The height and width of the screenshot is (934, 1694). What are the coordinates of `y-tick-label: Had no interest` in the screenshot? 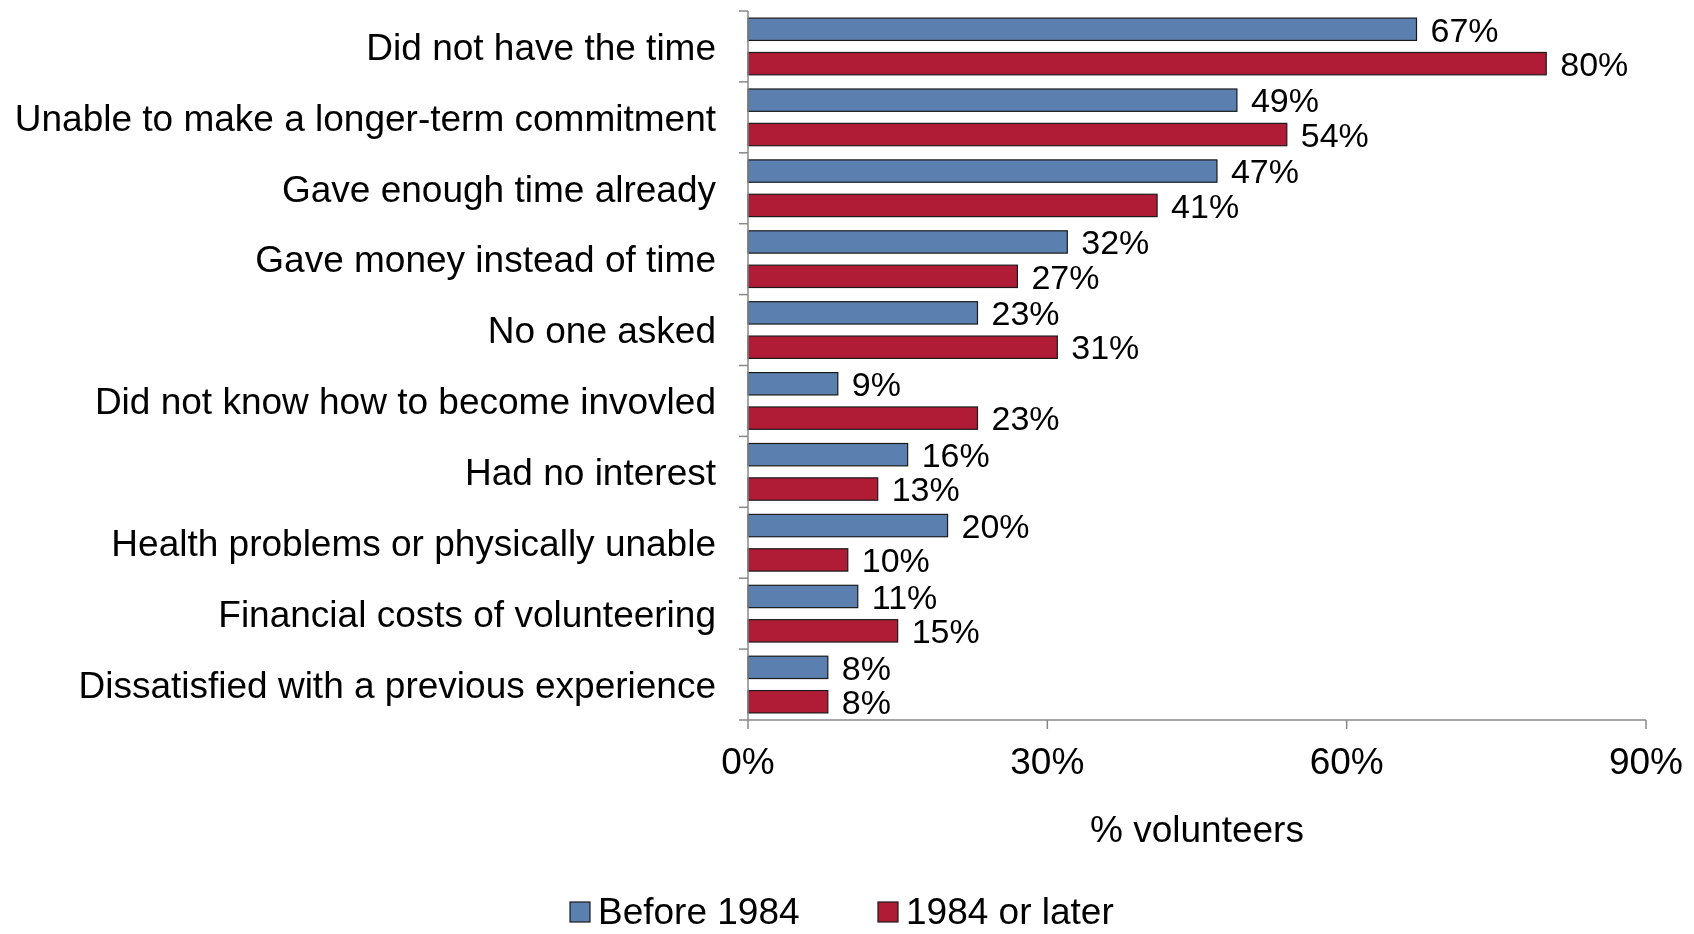 It's located at (591, 473).